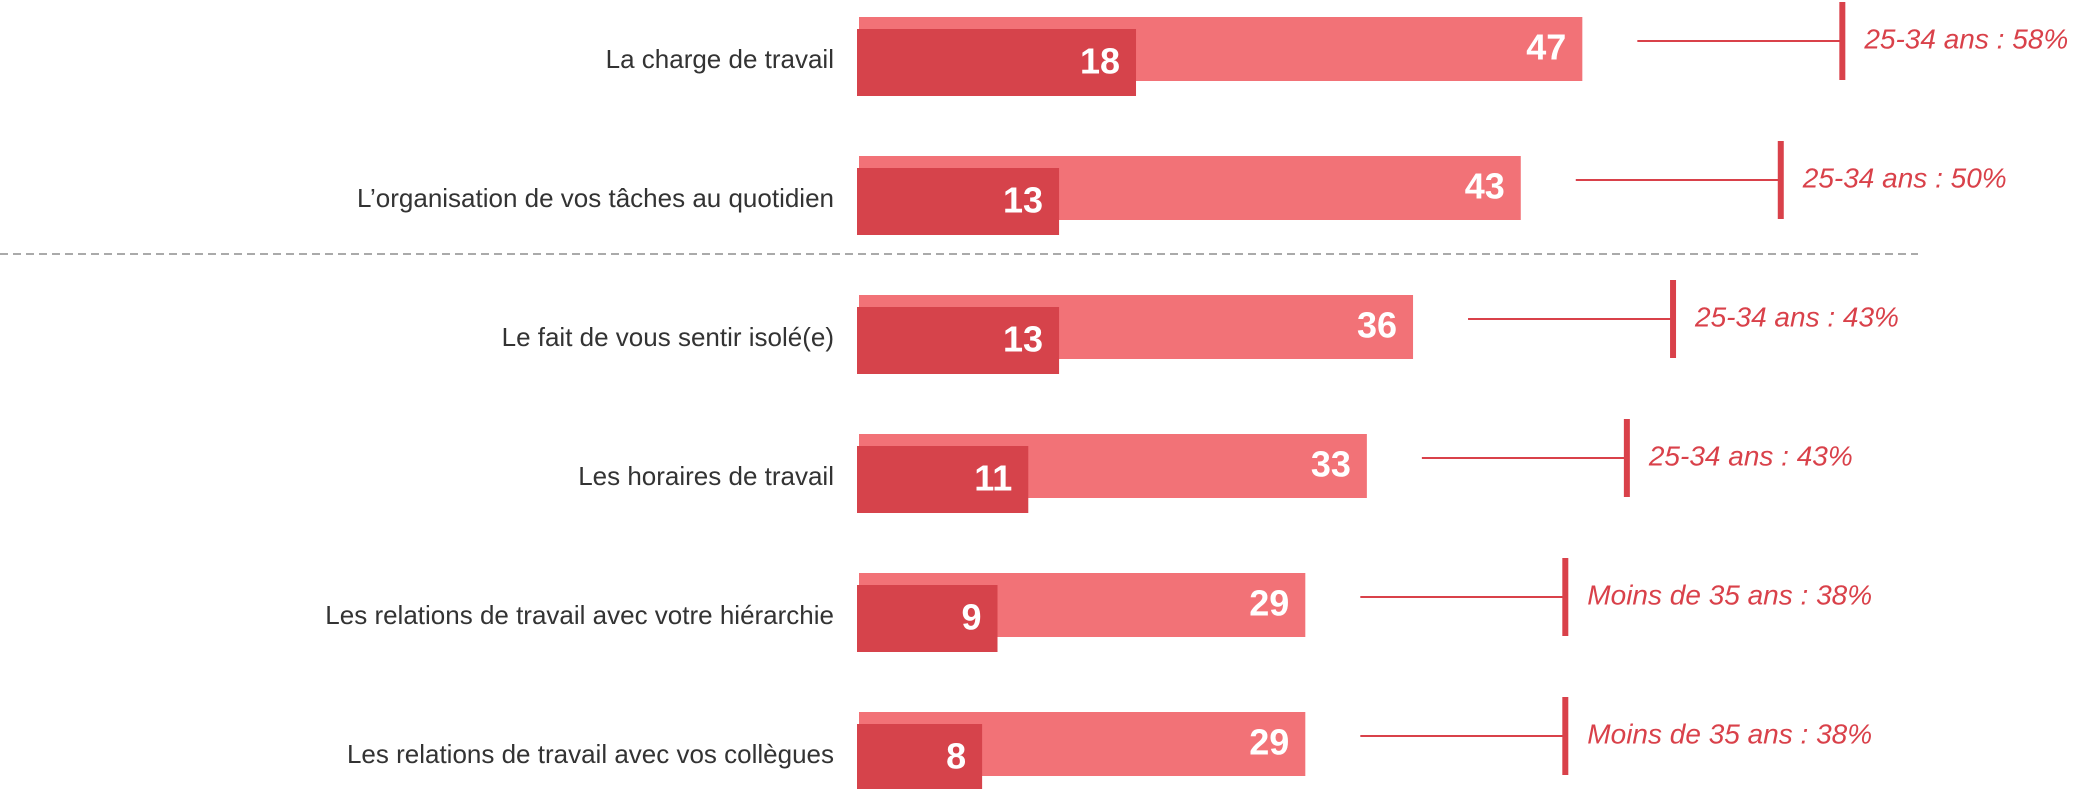 This screenshot has width=2089, height=789. I want to click on value-label: 36, so click(1377, 325).